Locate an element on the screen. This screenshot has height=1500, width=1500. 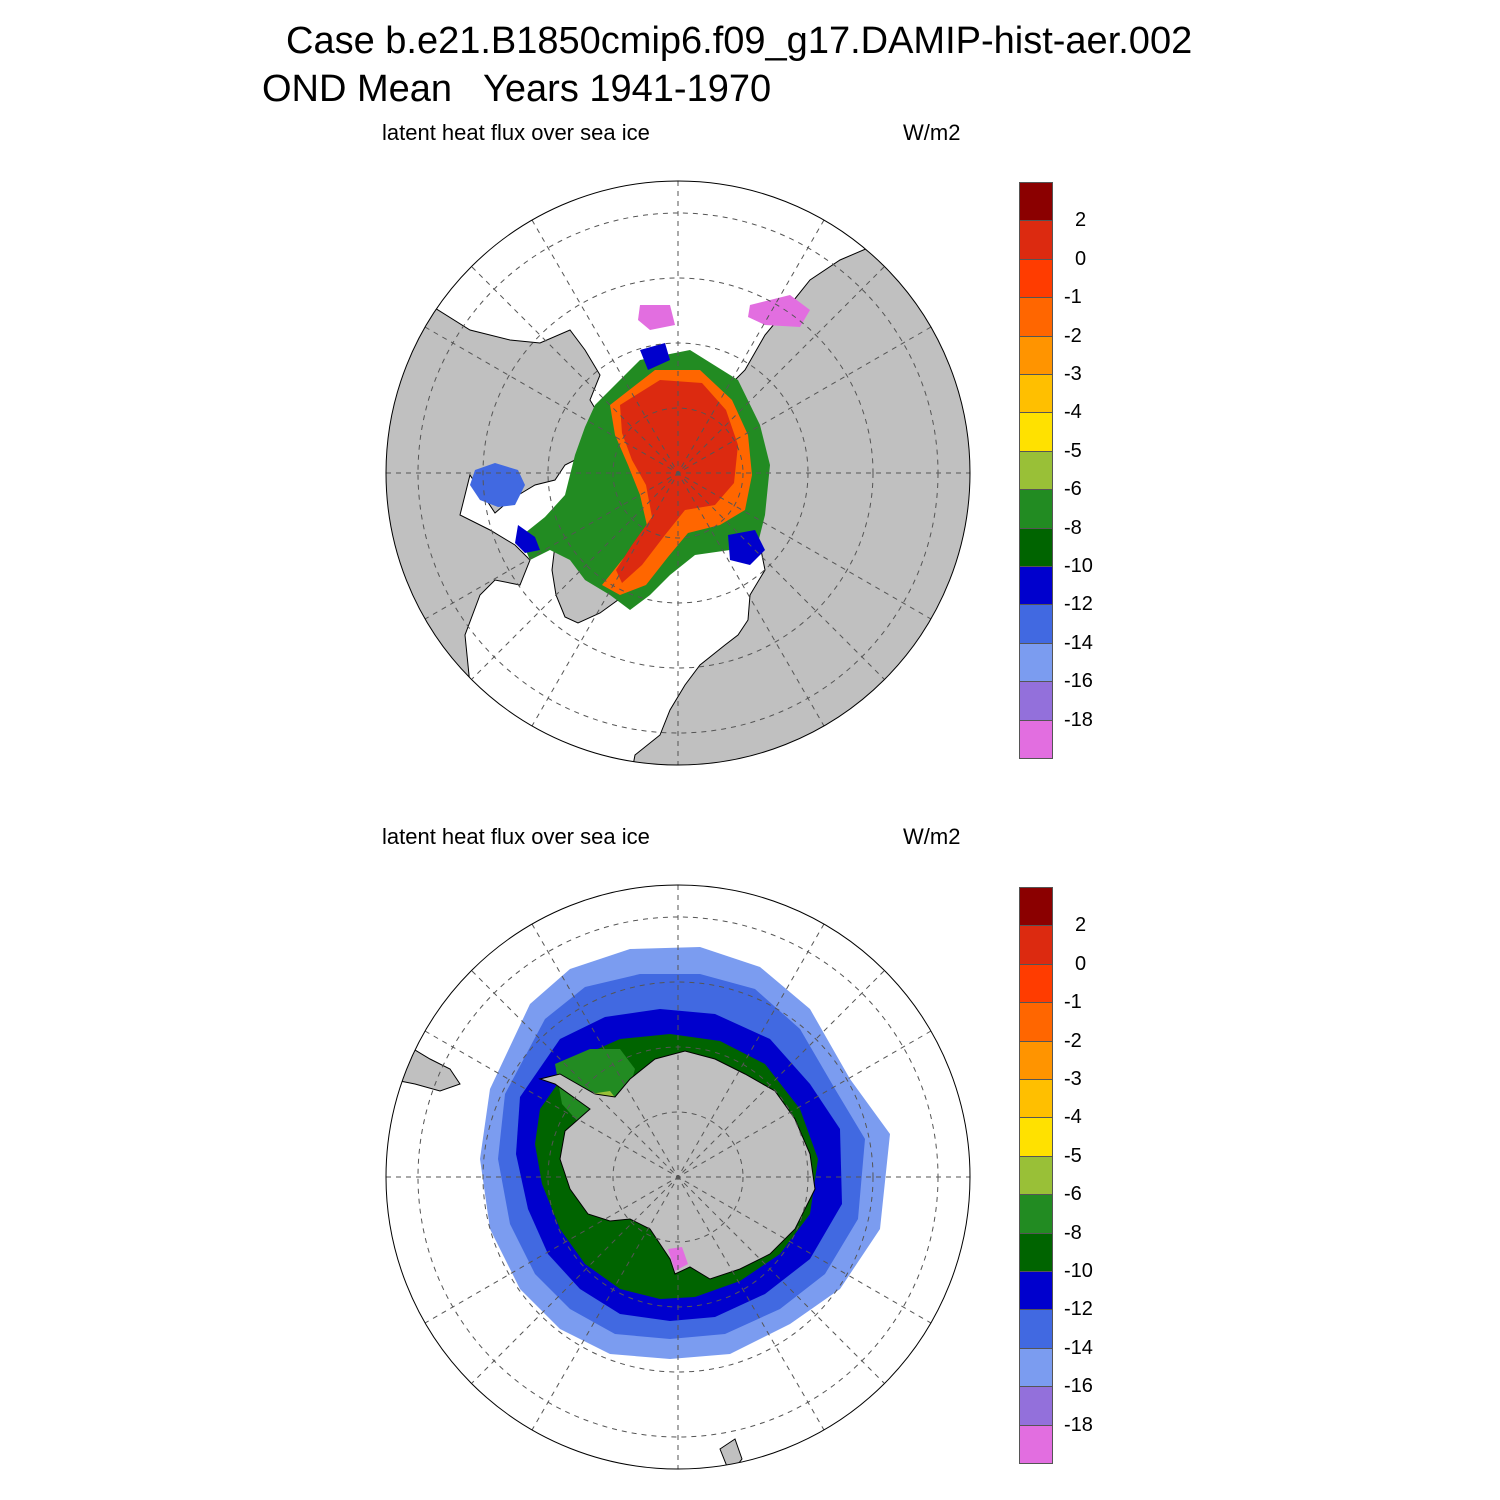
south-panel-units-label: W/m2 is located at coordinates (932, 836).